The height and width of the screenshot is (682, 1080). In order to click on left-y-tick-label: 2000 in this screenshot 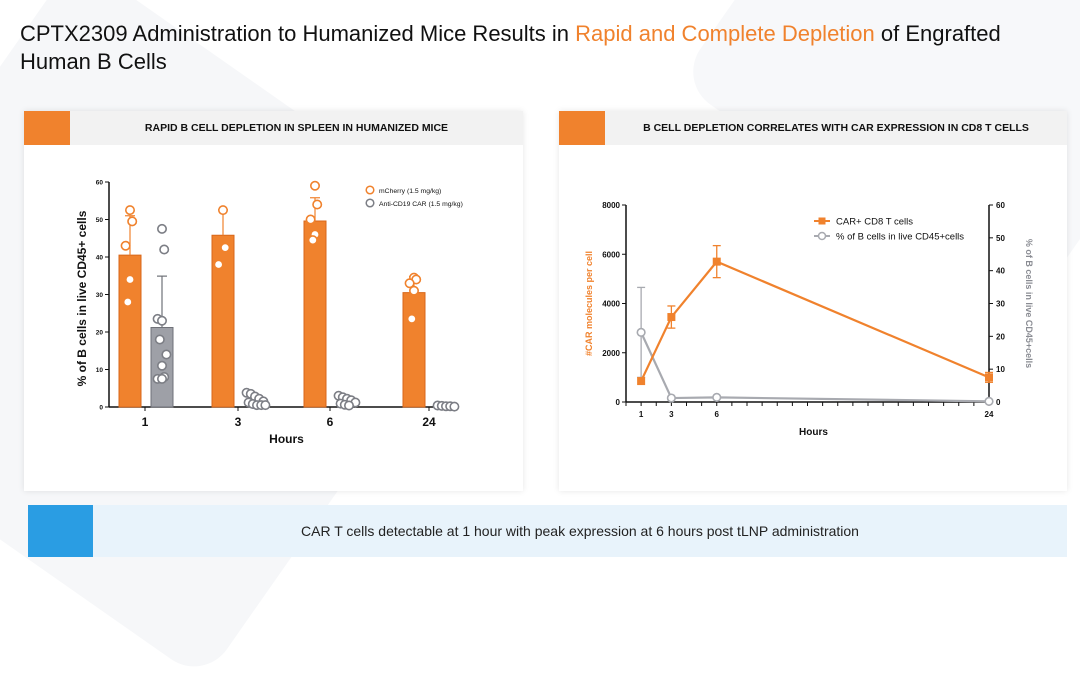, I will do `click(611, 353)`.